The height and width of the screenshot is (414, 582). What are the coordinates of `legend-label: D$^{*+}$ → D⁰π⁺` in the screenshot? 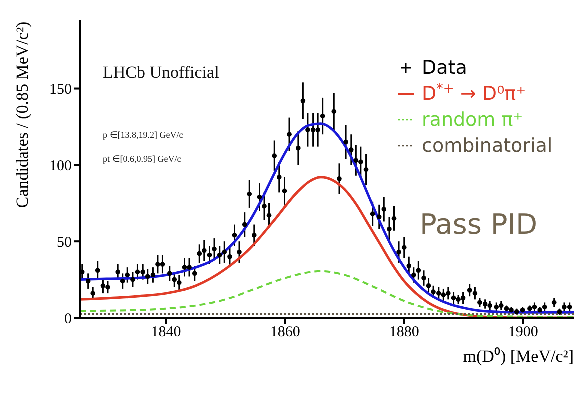 It's located at (474, 93).